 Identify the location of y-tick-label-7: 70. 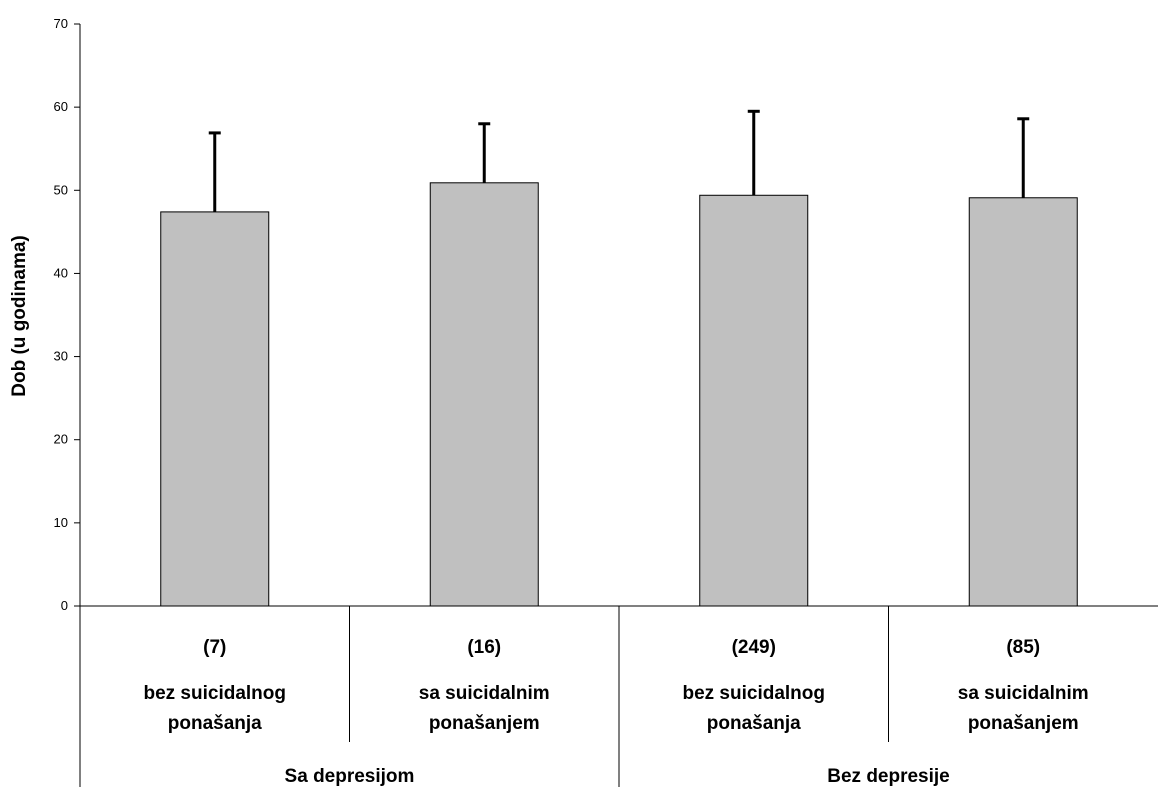
(61, 23).